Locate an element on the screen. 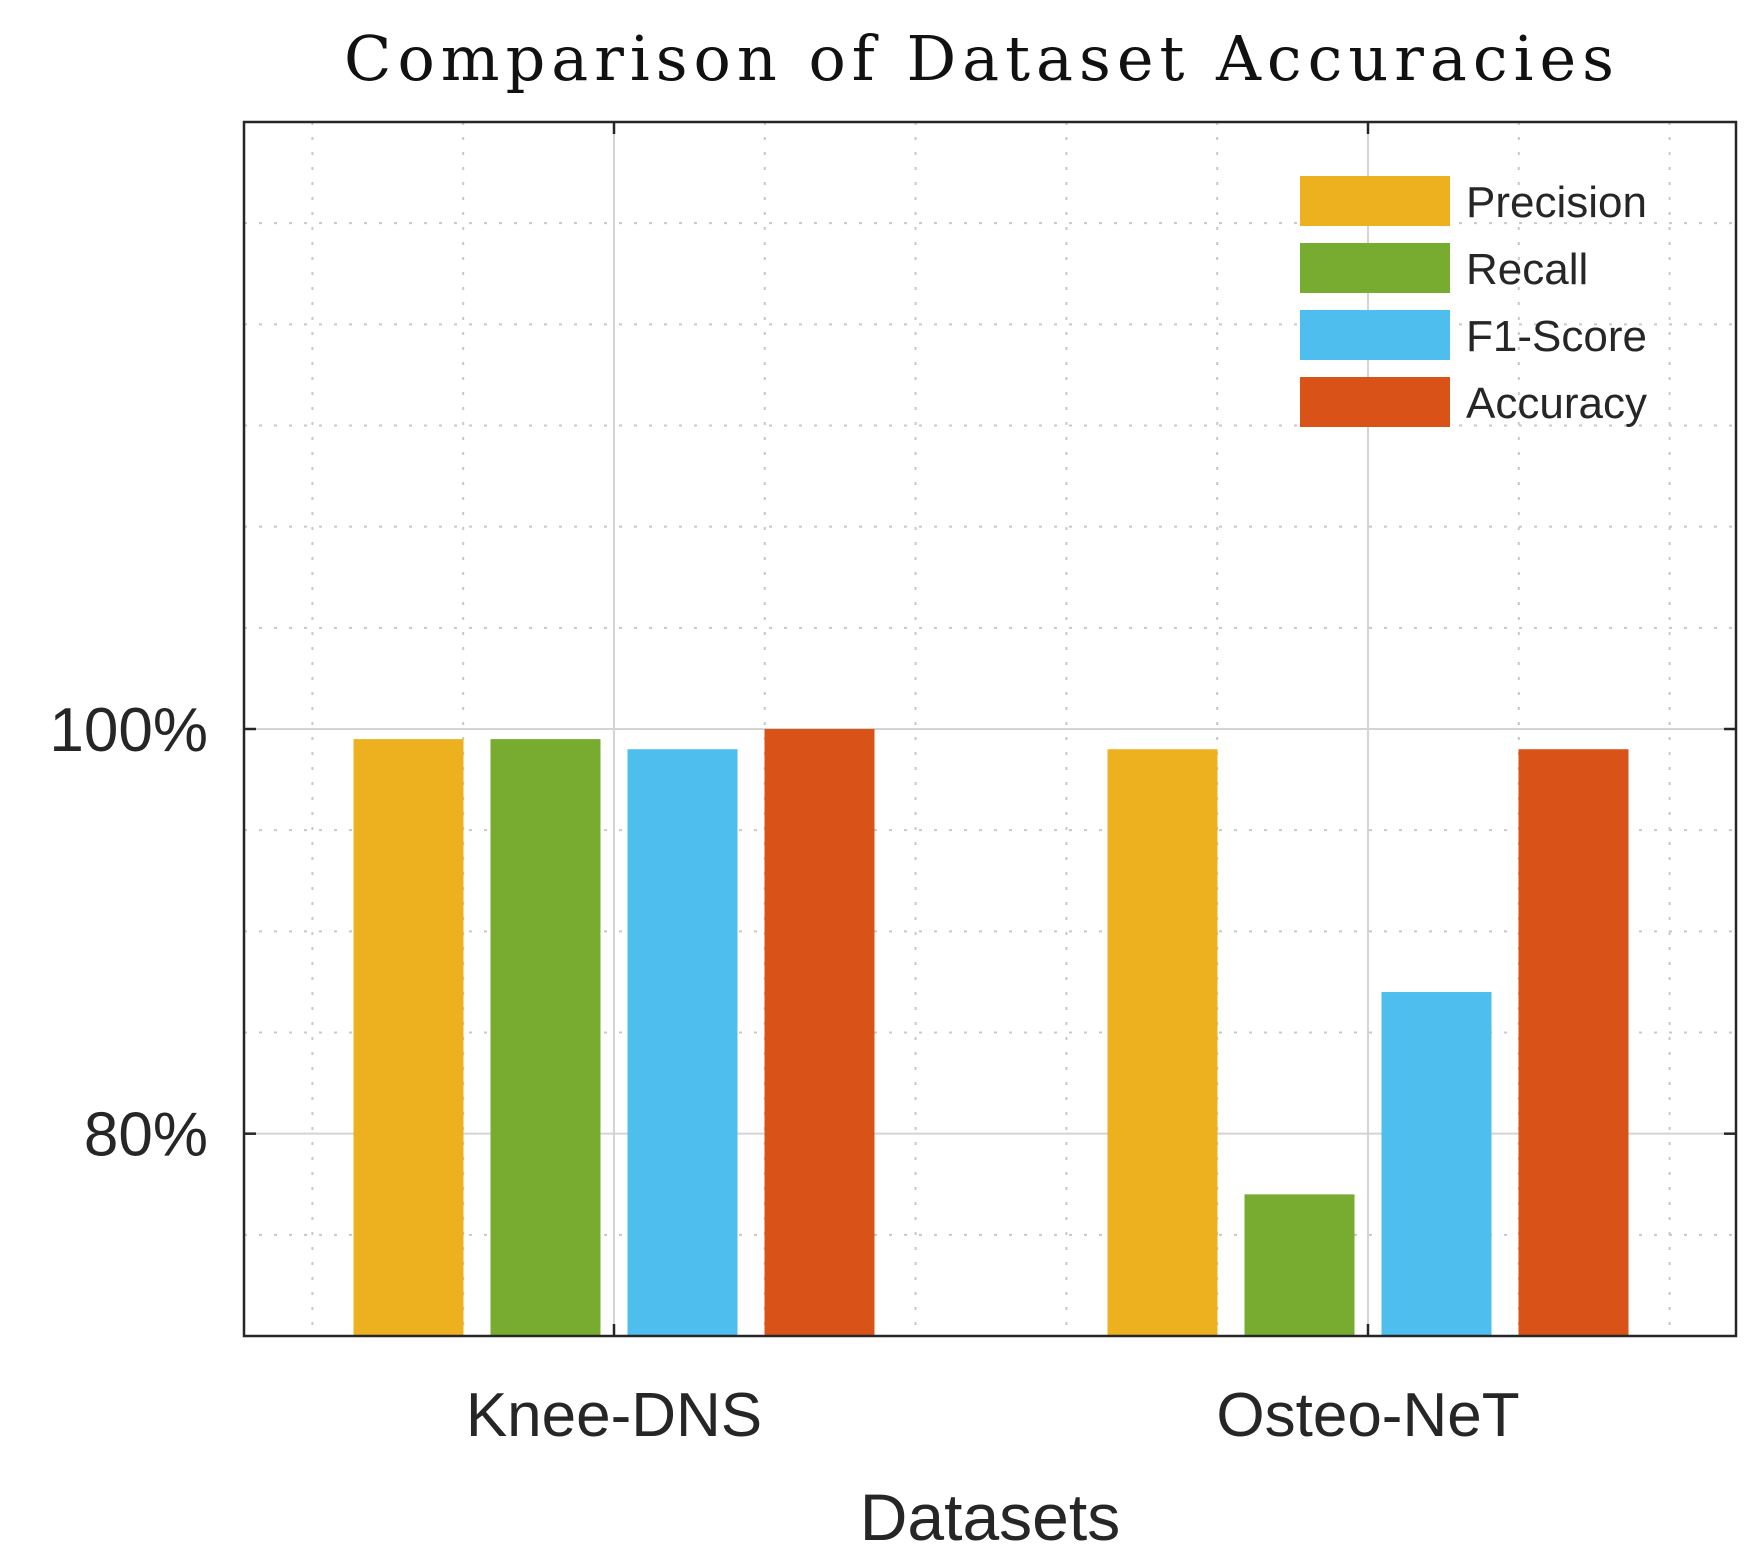 The image size is (1764, 1564). bar-recall-osteo-net is located at coordinates (1299, 1265).